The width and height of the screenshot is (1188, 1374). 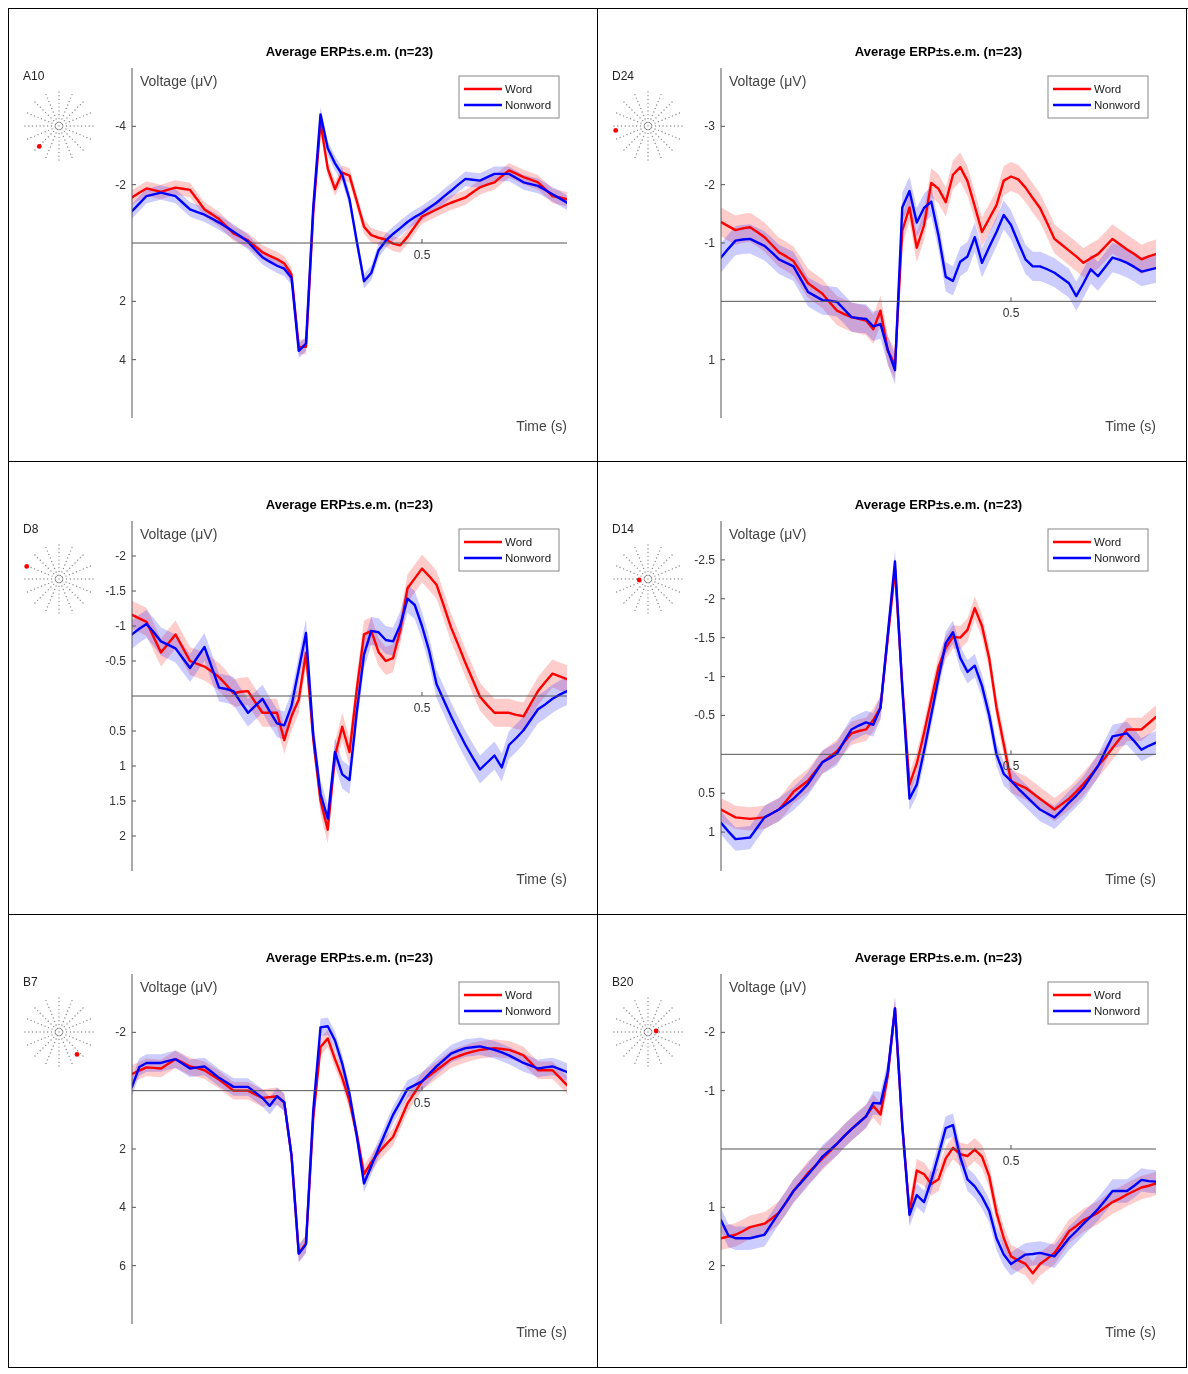 What do you see at coordinates (623, 529) in the screenshot?
I see `text: D14` at bounding box center [623, 529].